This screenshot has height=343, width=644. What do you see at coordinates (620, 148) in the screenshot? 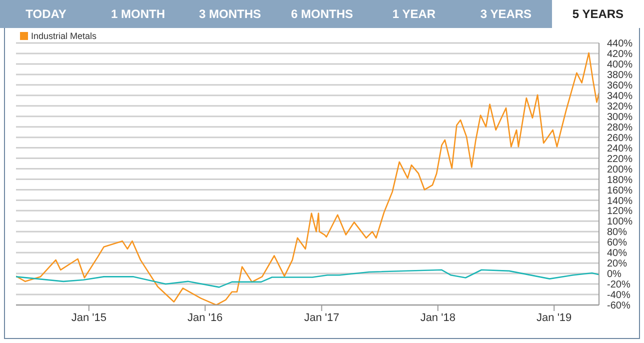
I see `y-tick-label: 240%` at bounding box center [620, 148].